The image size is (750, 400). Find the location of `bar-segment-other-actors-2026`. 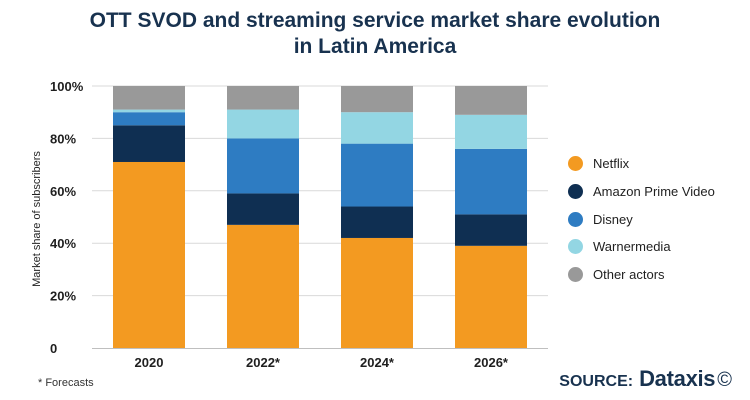

bar-segment-other-actors-2026 is located at coordinates (491, 100).